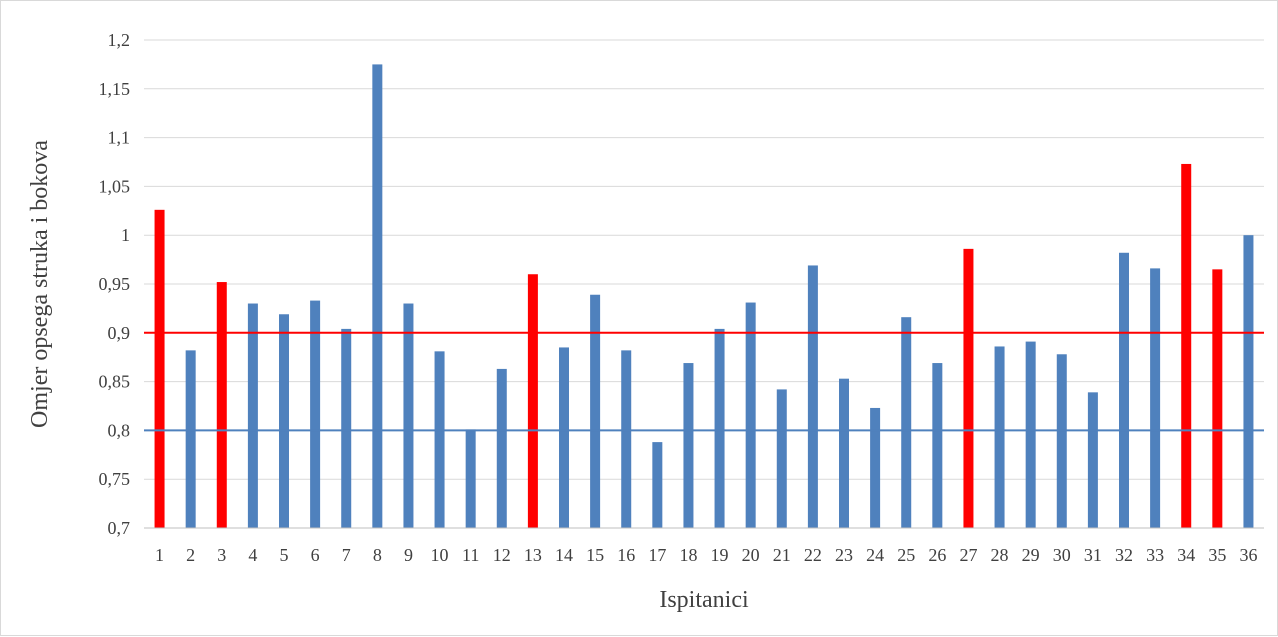 The height and width of the screenshot is (637, 1278). I want to click on x-tick-label: 36, so click(1248, 555).